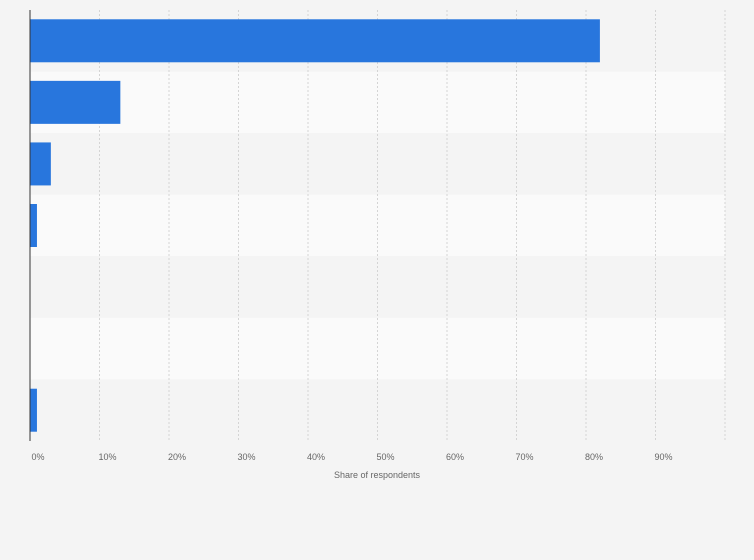 Image resolution: width=754 pixels, height=560 pixels. What do you see at coordinates (385, 457) in the screenshot?
I see `x-tick-label: 50%` at bounding box center [385, 457].